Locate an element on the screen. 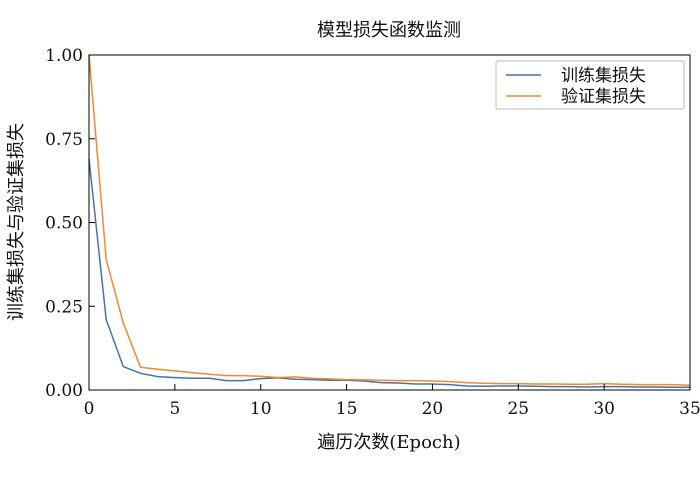  y-tick-label: 0.75 is located at coordinates (64, 140).